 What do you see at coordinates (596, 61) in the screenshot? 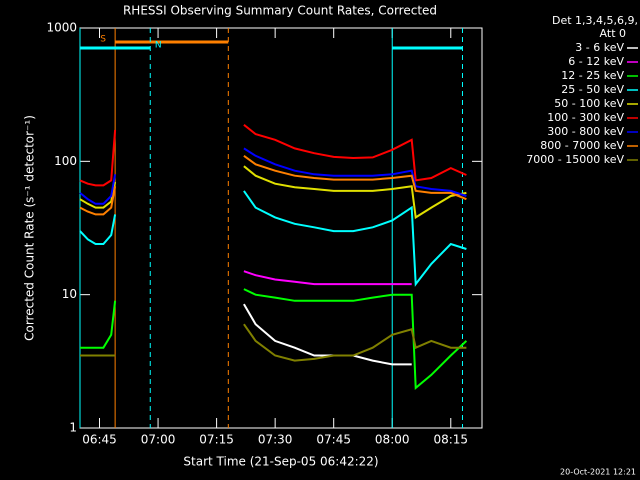
I see `legend-label: 6 - 12 keV` at bounding box center [596, 61].